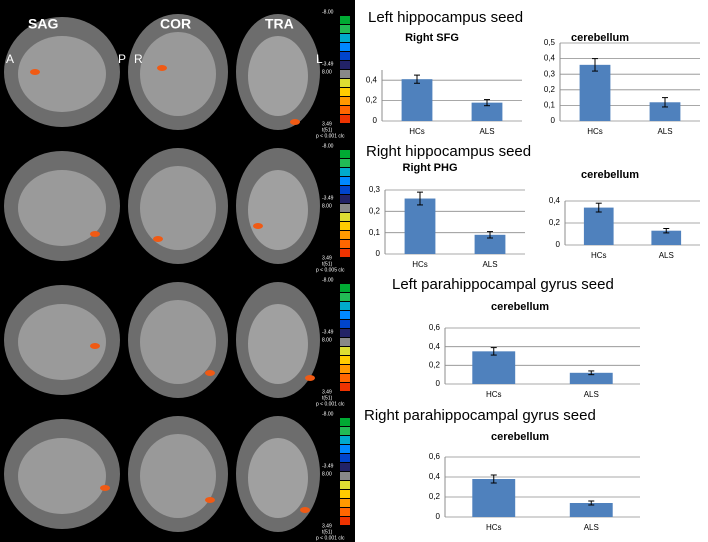 Image resolution: width=708 pixels, height=542 pixels. What do you see at coordinates (328, 466) in the screenshot?
I see `colorbar-label: -3.49` at bounding box center [328, 466].